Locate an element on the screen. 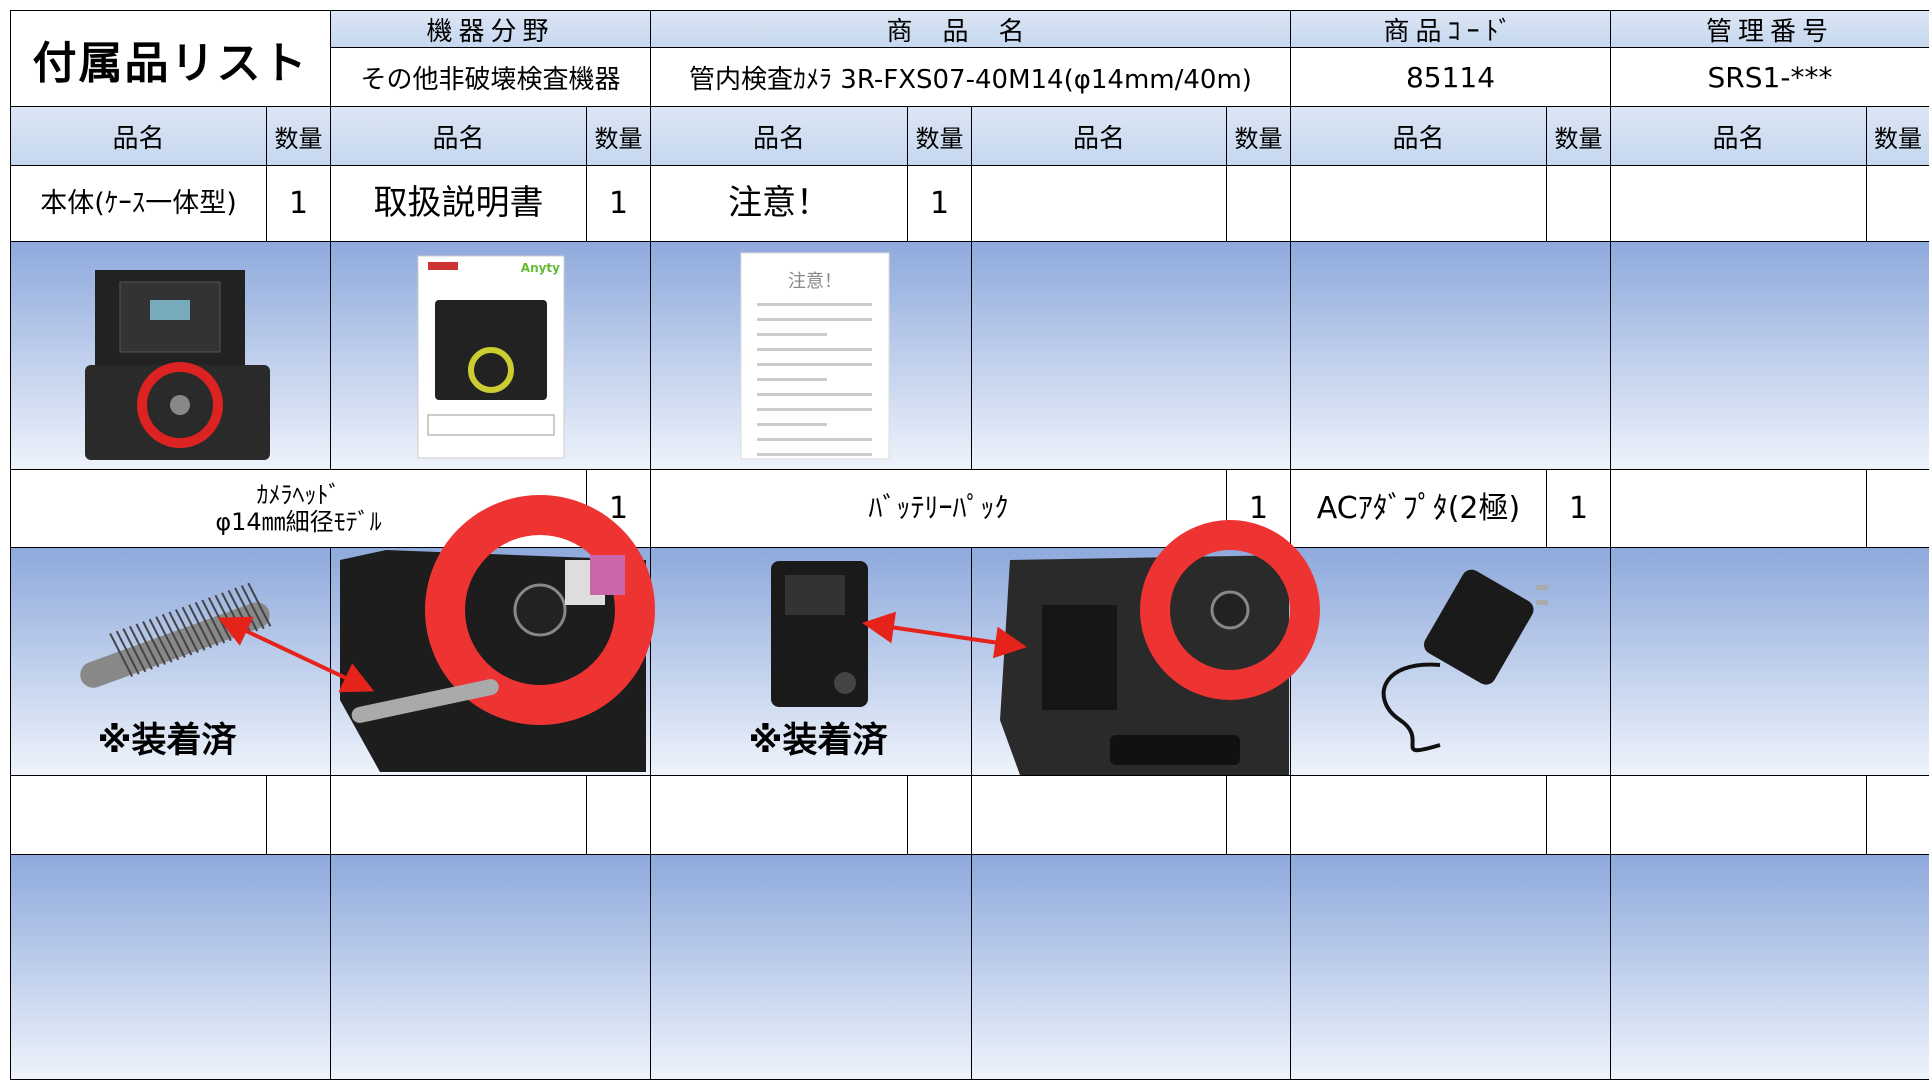  item-name: ACｱﾀﾞﾌﾟﾀ(2極) is located at coordinates (1418, 508).